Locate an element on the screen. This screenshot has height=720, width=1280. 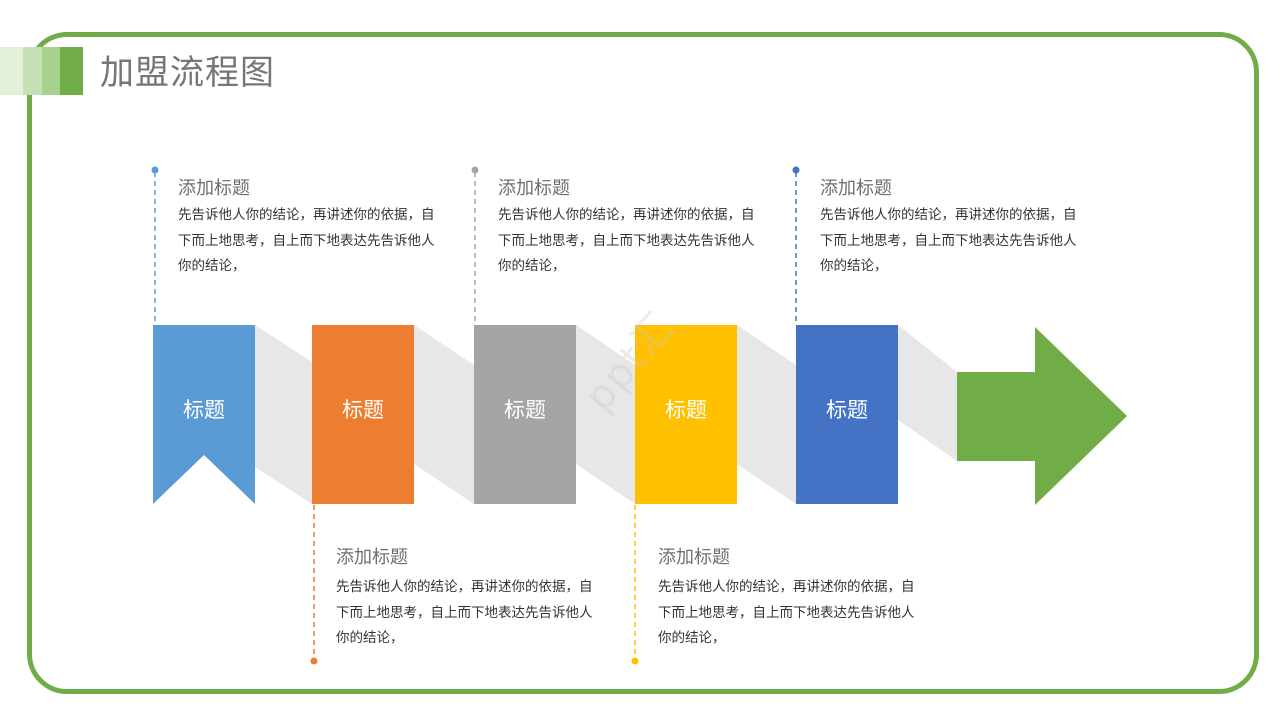
step-label-3: 标题 is located at coordinates (525, 410).